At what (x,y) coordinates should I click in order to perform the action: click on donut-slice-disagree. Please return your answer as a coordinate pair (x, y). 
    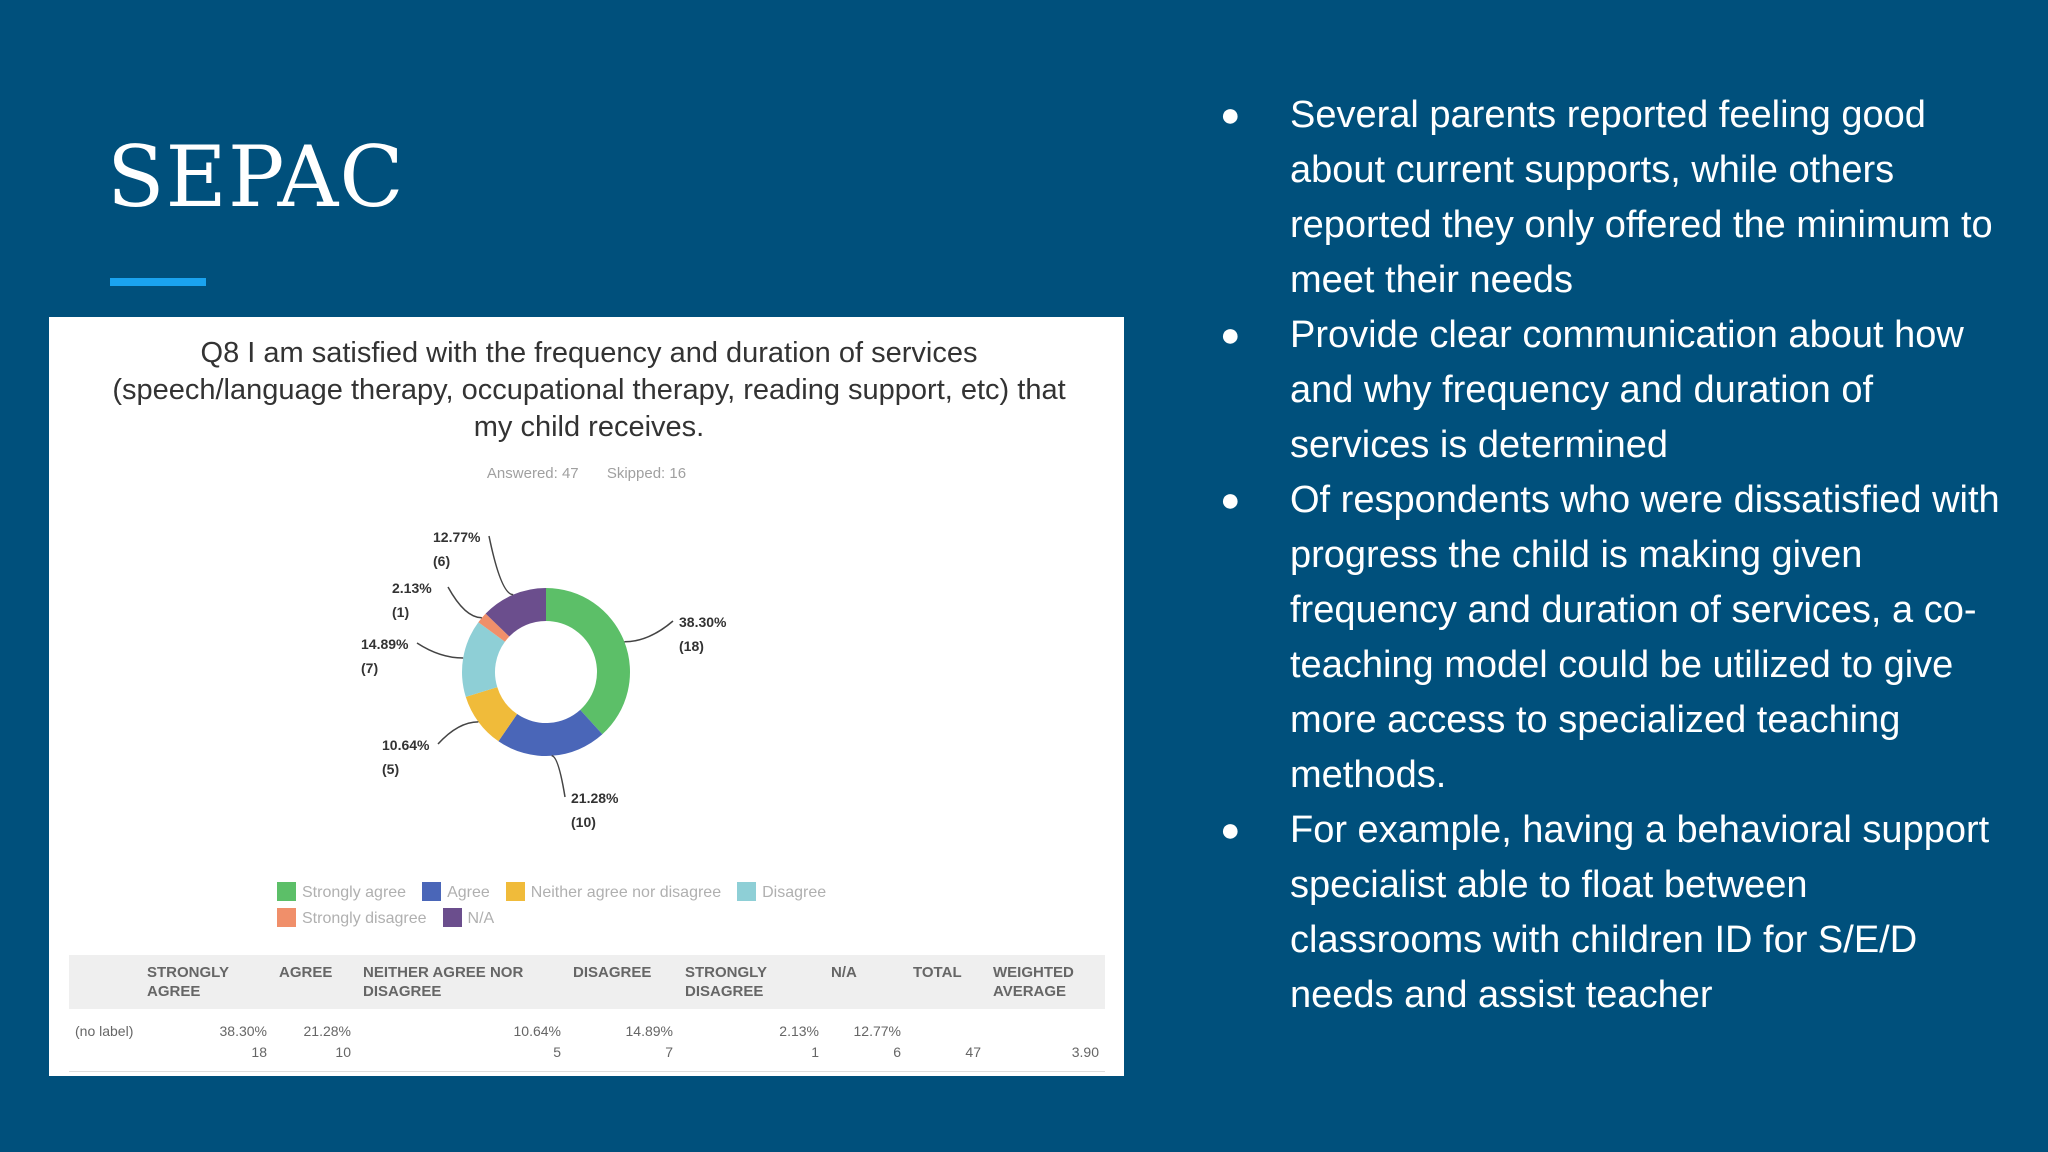
    Looking at the image, I should click on (483, 659).